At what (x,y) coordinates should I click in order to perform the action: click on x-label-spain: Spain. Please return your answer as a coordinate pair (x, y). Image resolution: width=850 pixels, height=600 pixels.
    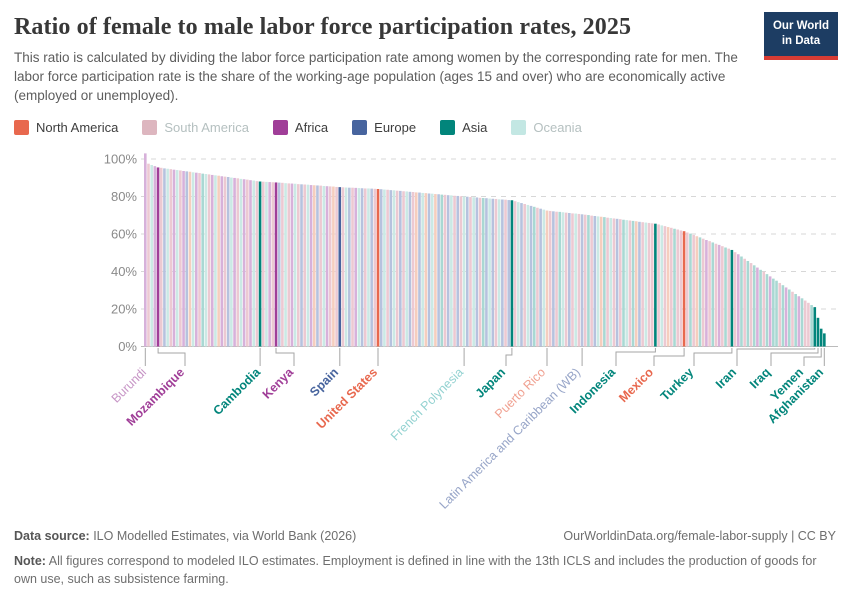
    Looking at the image, I should click on (324, 382).